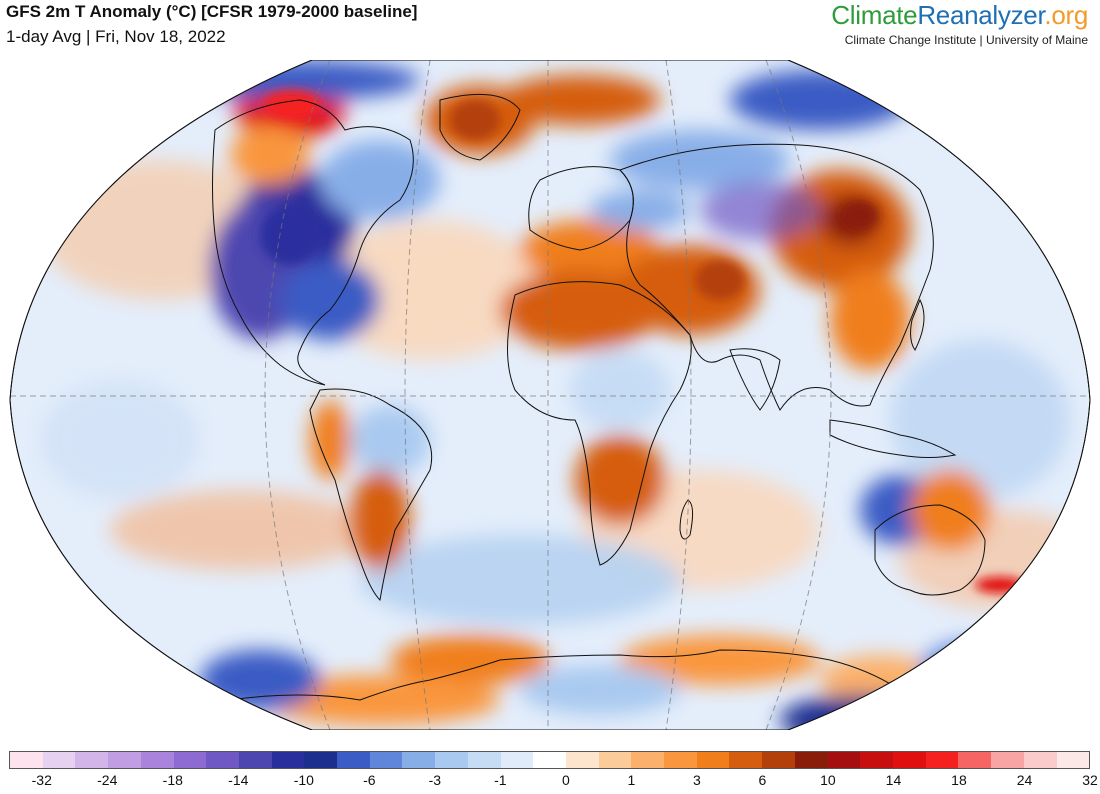  What do you see at coordinates (435, 780) in the screenshot?
I see `colorbar-tick-label: -3` at bounding box center [435, 780].